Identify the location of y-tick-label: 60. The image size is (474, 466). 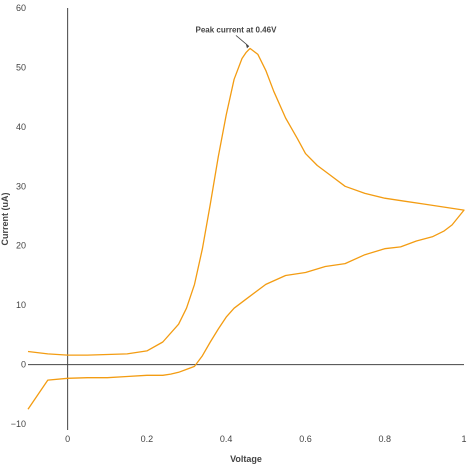
(21, 8).